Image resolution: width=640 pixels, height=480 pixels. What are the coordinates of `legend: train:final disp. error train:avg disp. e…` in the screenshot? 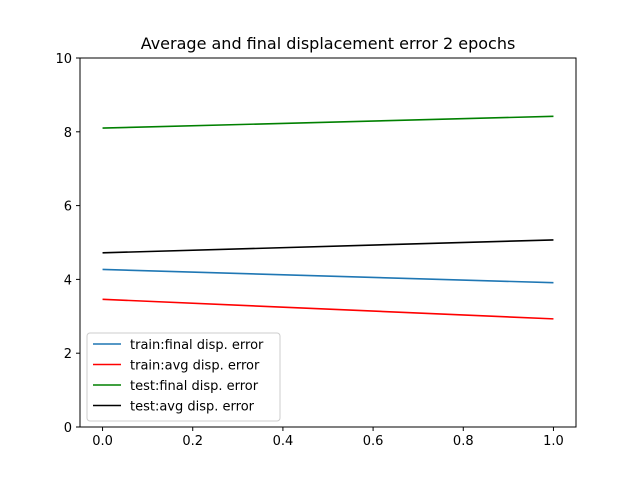 It's located at (183, 377).